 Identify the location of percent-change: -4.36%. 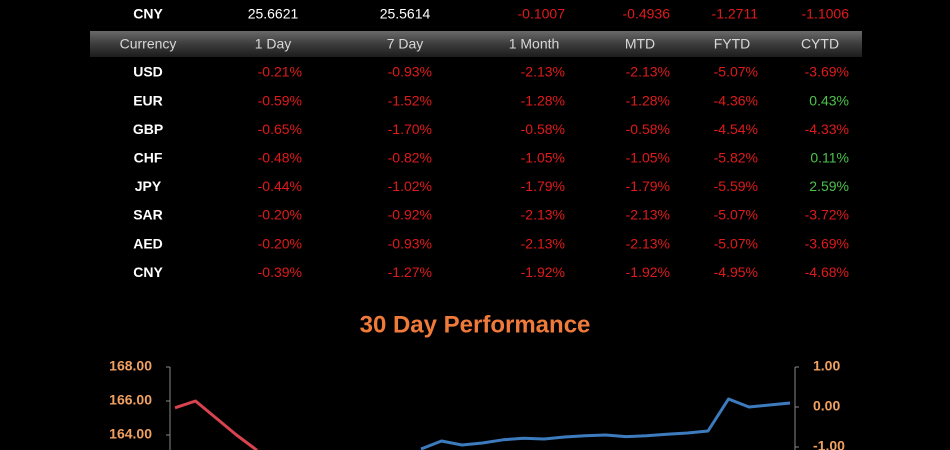
(736, 100).